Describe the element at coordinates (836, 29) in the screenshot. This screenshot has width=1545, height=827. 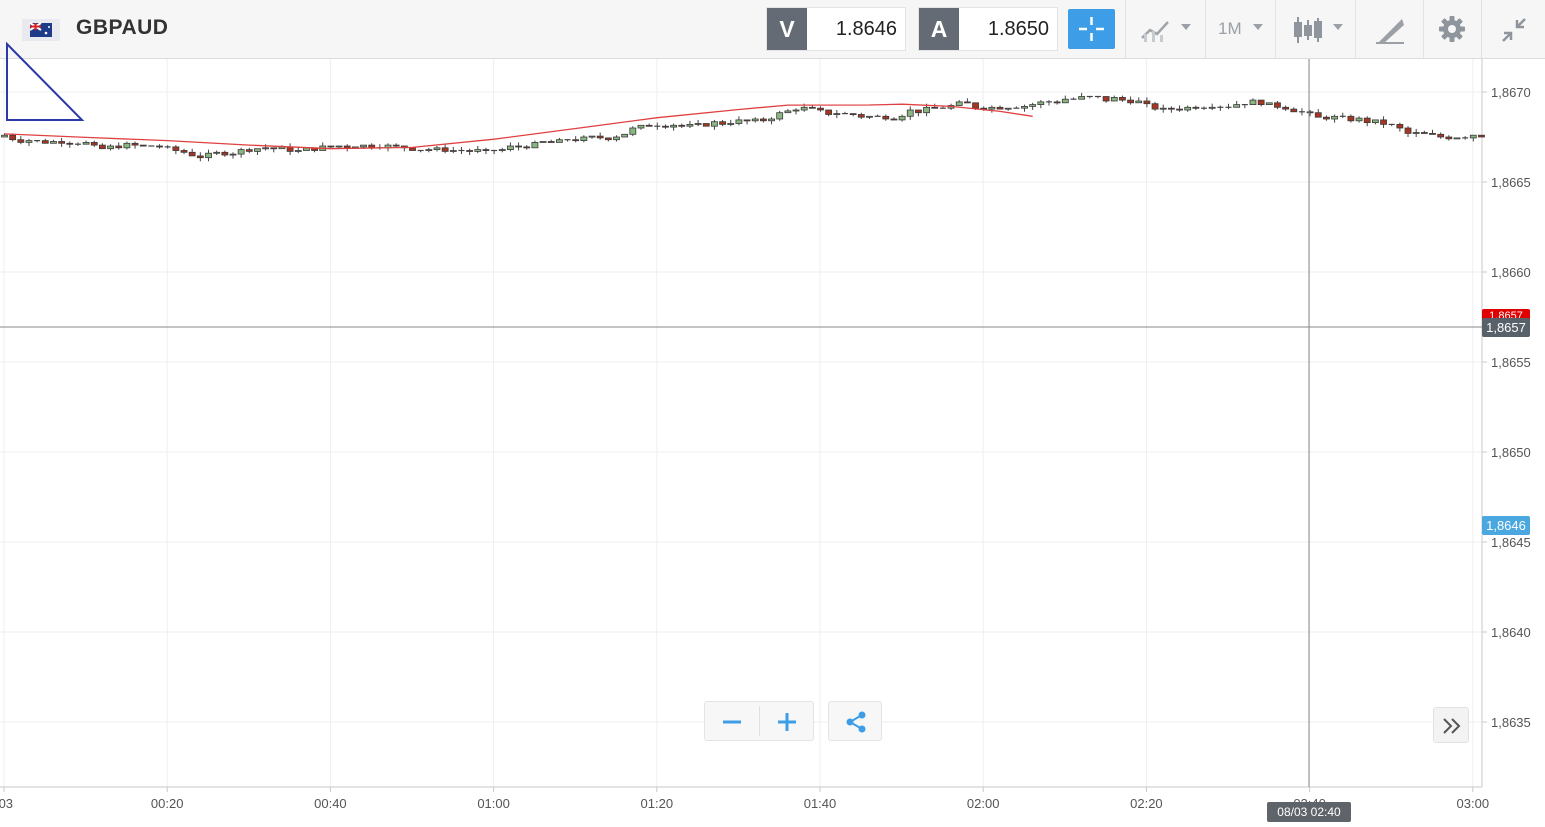
I see `sell-price-button: V 1.8646` at that location.